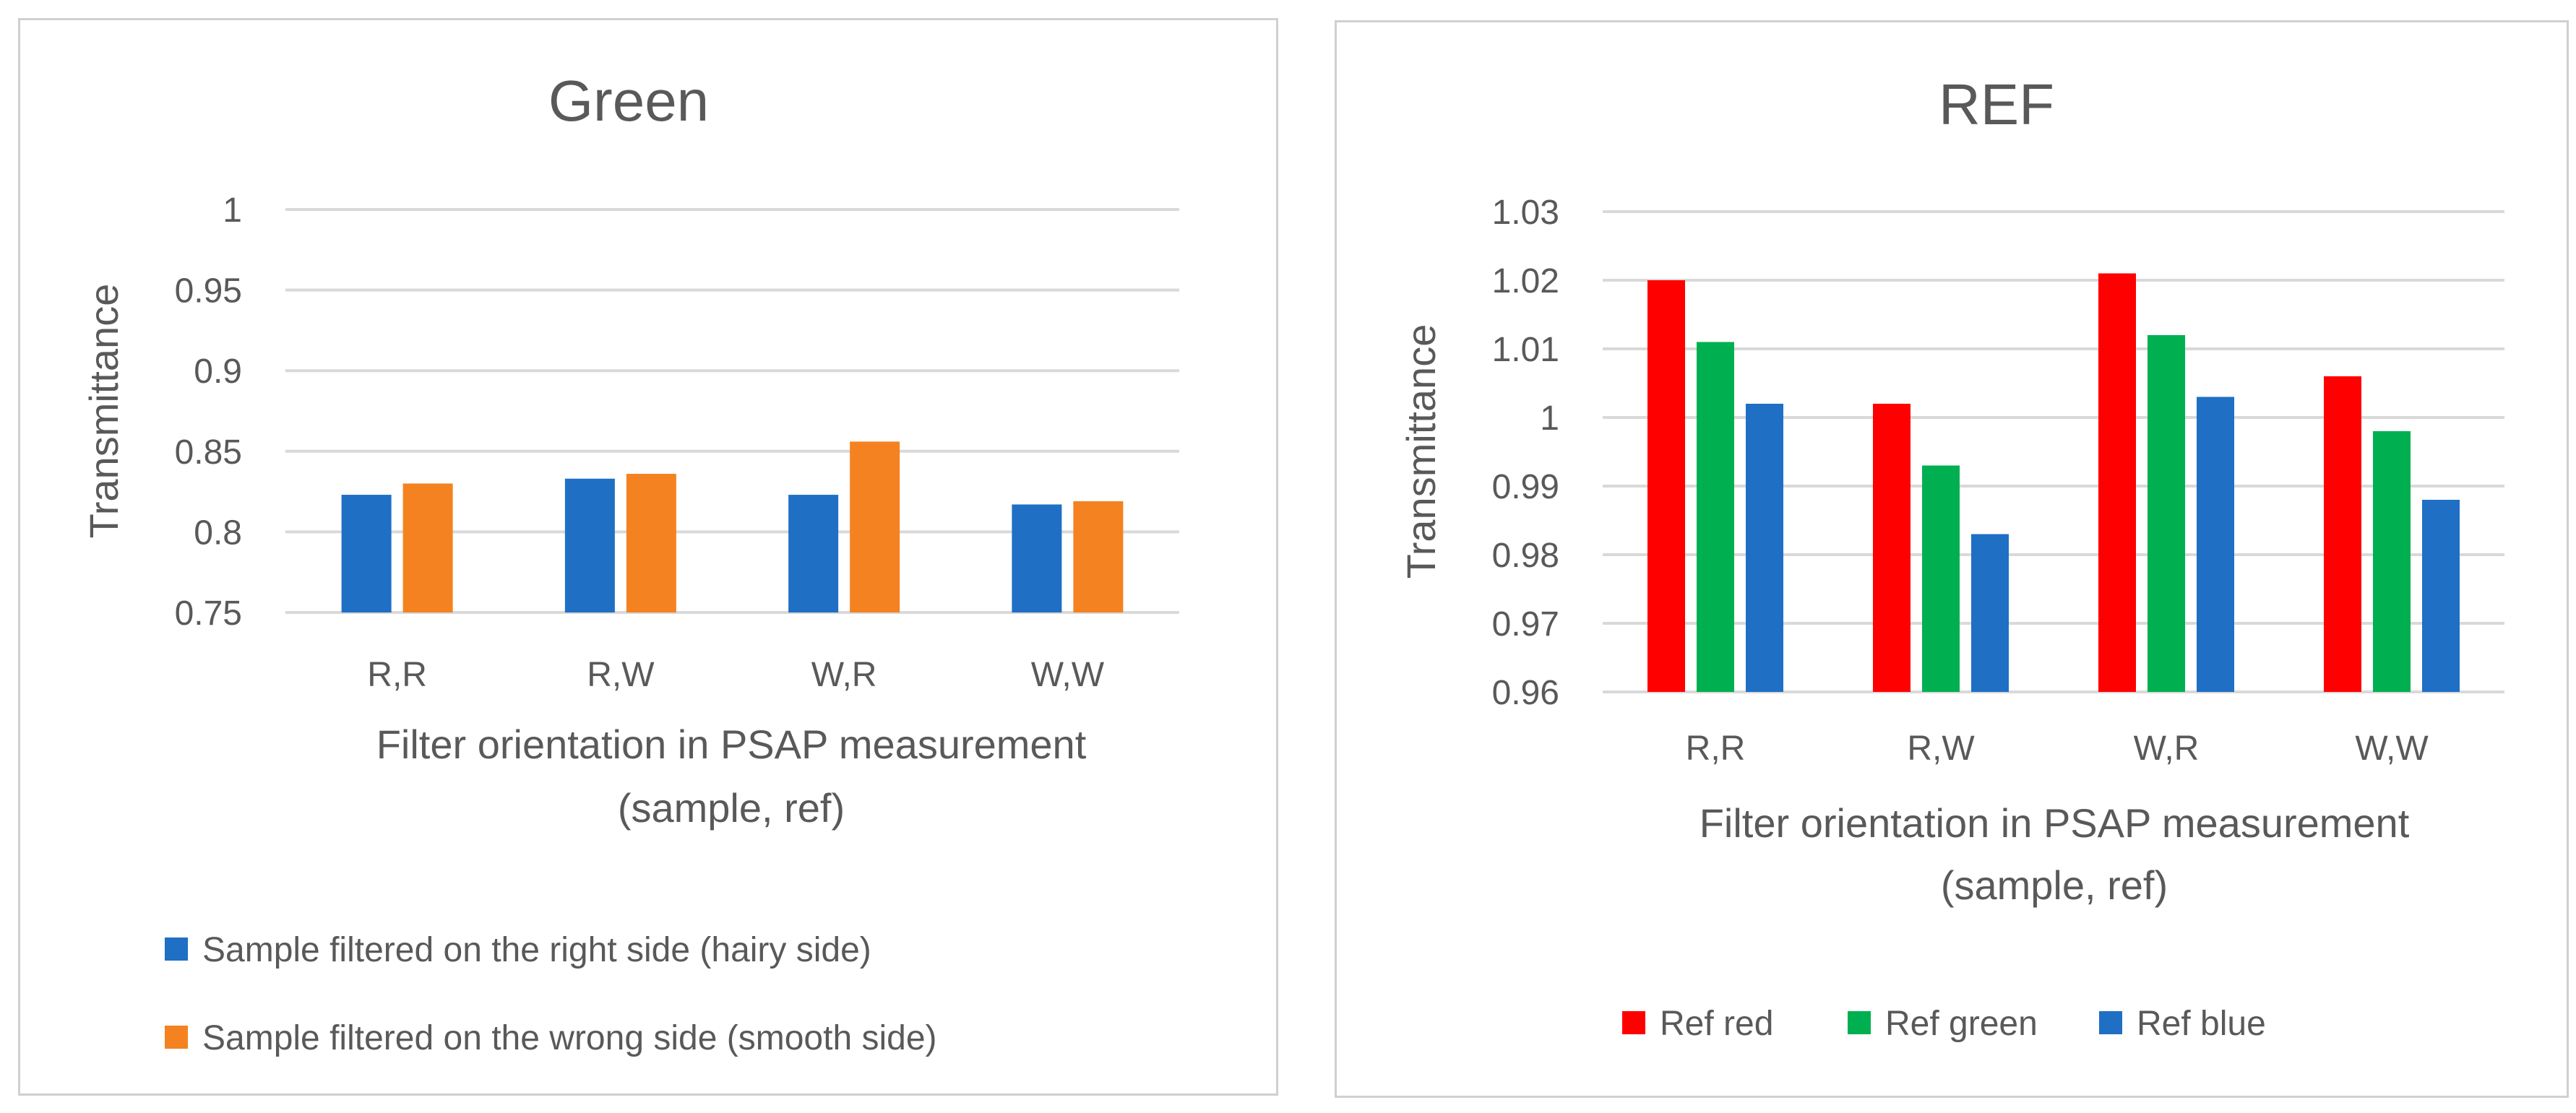  Describe the element at coordinates (427, 547) in the screenshot. I see `green-bar-sample-filtered-on-the-wrong-side-smooth-side-r-r` at that location.